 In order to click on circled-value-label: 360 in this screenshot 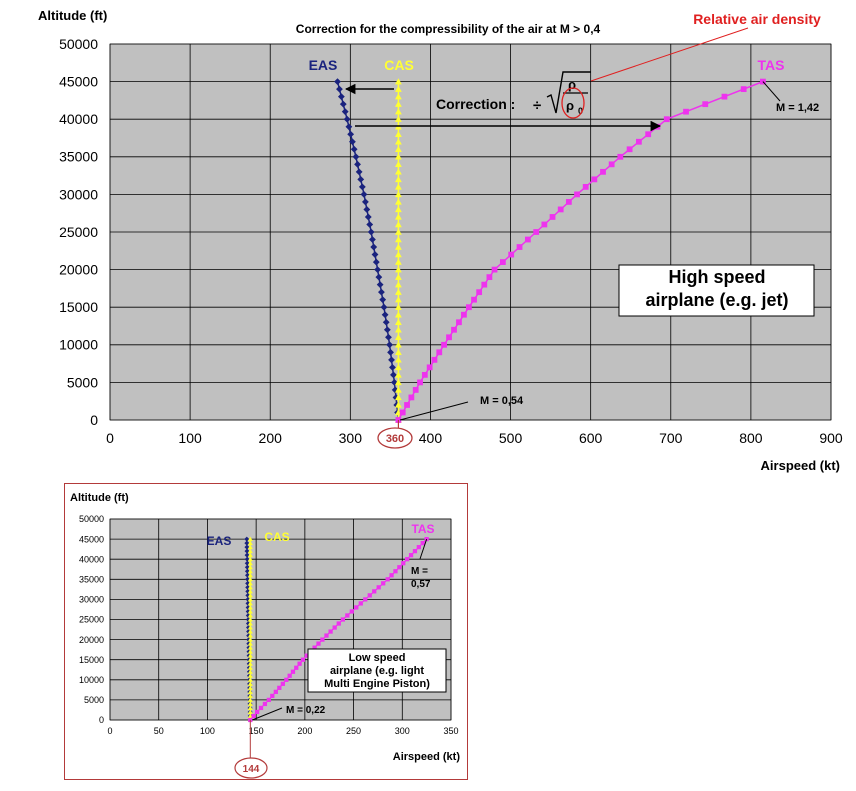, I will do `click(395, 439)`.